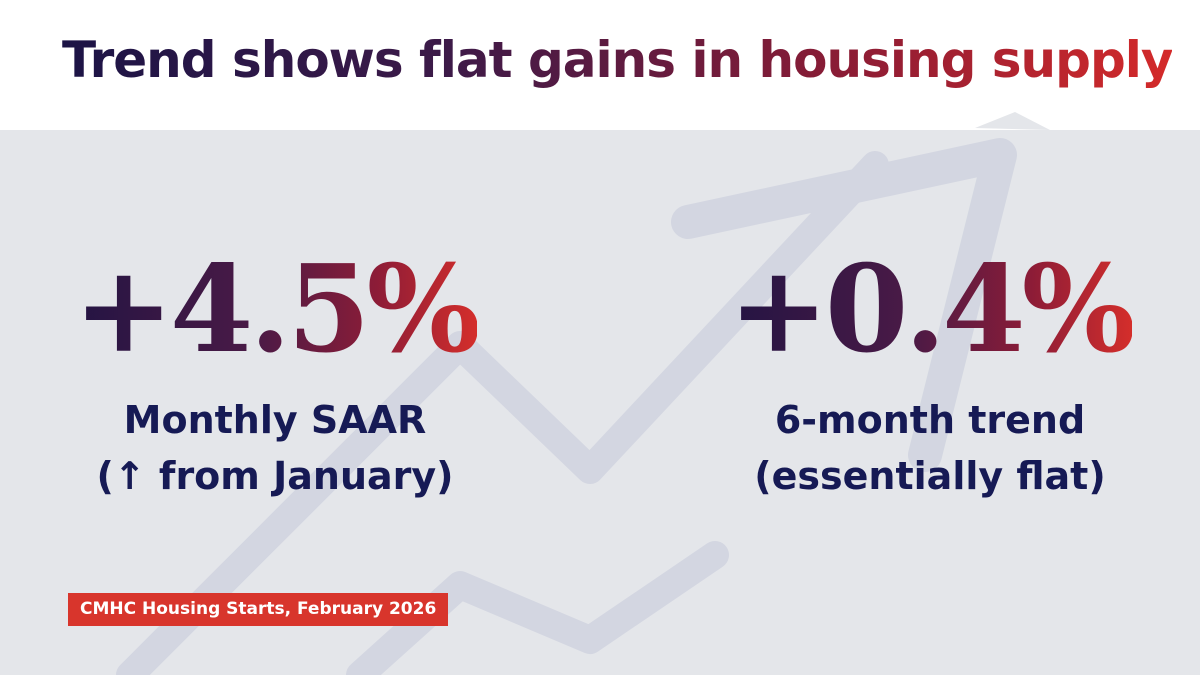  What do you see at coordinates (617, 60) in the screenshot?
I see `page-title: Trend shows flat gains in housing supply` at bounding box center [617, 60].